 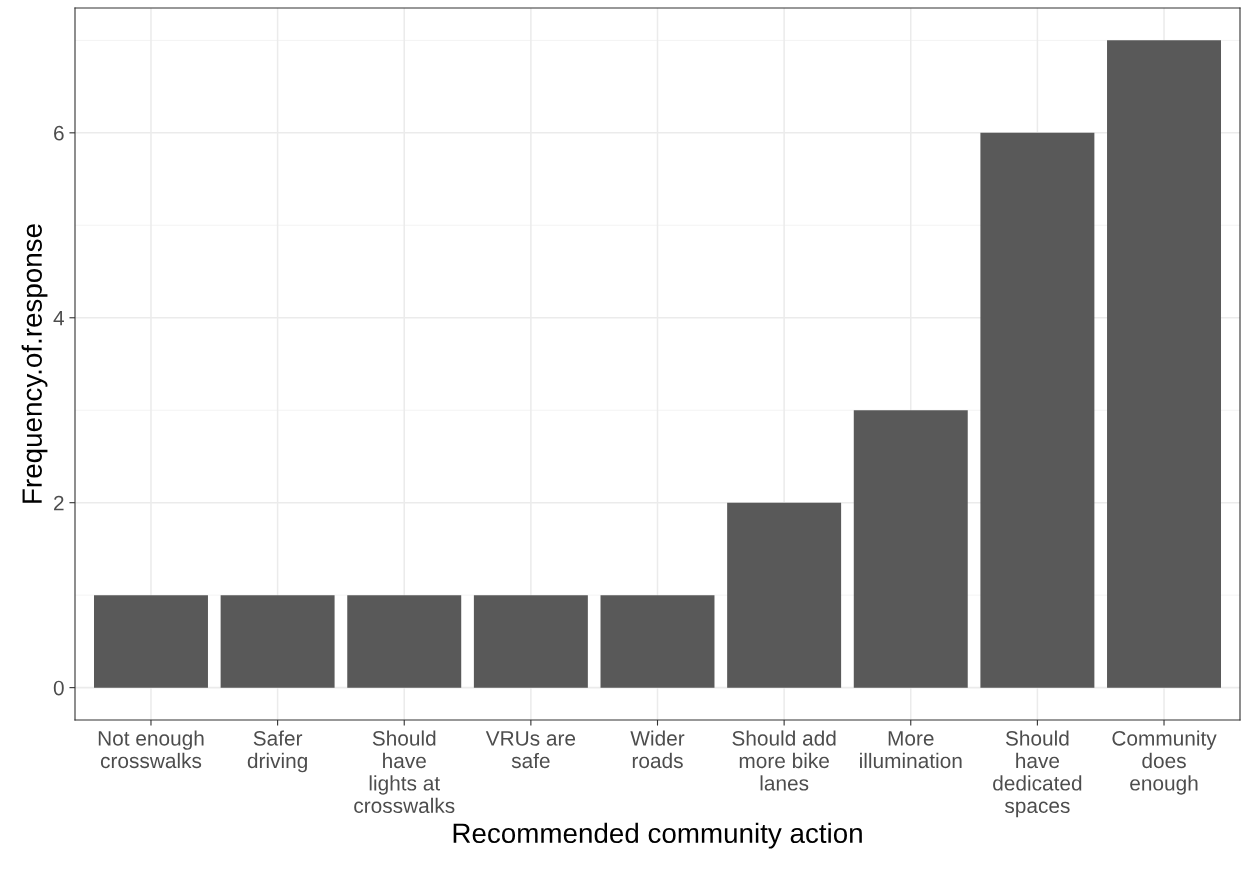 What do you see at coordinates (784, 760) in the screenshot?
I see `x-tick-label: Should add more bike lanes` at bounding box center [784, 760].